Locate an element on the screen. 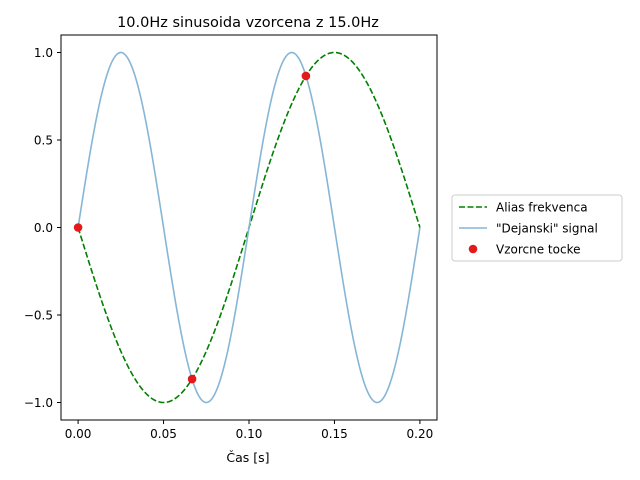  legend-label: Vzorcne tocke is located at coordinates (538, 250).